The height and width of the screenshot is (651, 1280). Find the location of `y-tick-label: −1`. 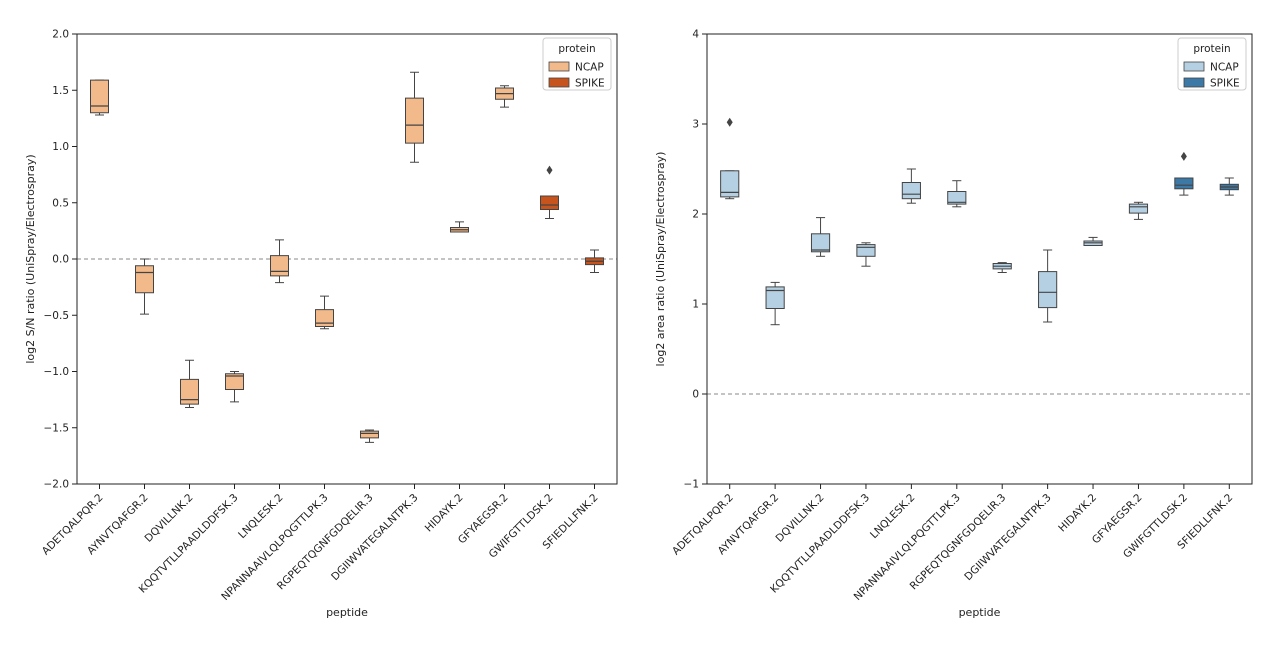

y-tick-label: −1 is located at coordinates (691, 485).